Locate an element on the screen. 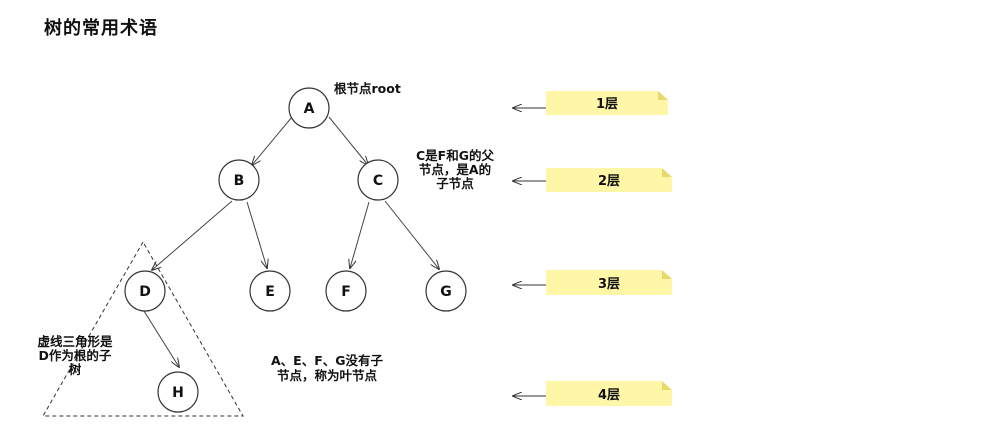  level-3-note: 3层 is located at coordinates (609, 282).